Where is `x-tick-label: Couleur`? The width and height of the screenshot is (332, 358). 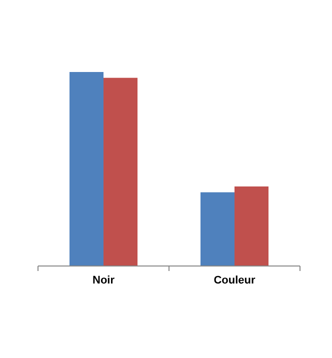
x-tick-label: Couleur is located at coordinates (235, 280).